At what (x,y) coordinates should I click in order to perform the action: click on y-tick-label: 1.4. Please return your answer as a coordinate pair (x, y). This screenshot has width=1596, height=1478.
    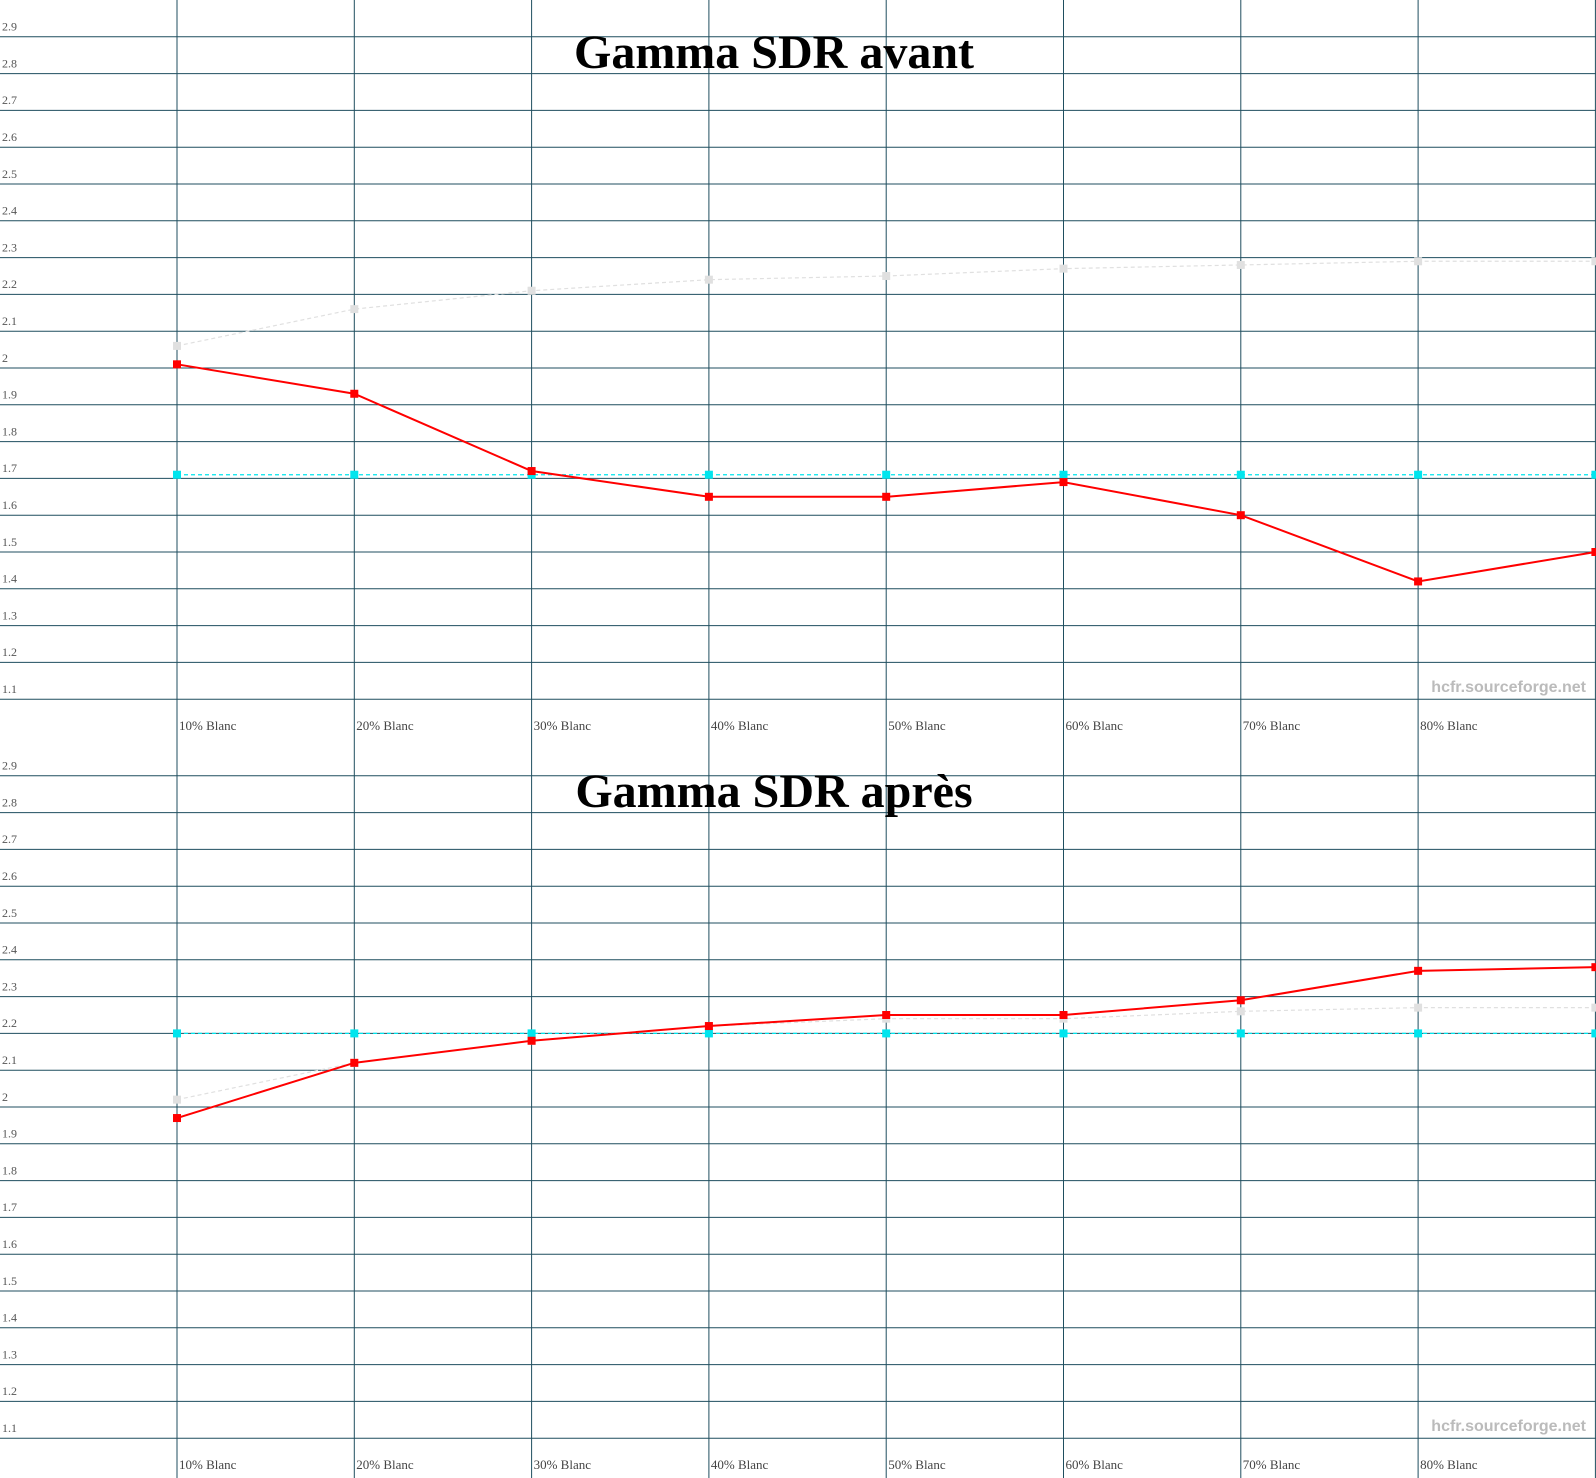
    Looking at the image, I should click on (9, 579).